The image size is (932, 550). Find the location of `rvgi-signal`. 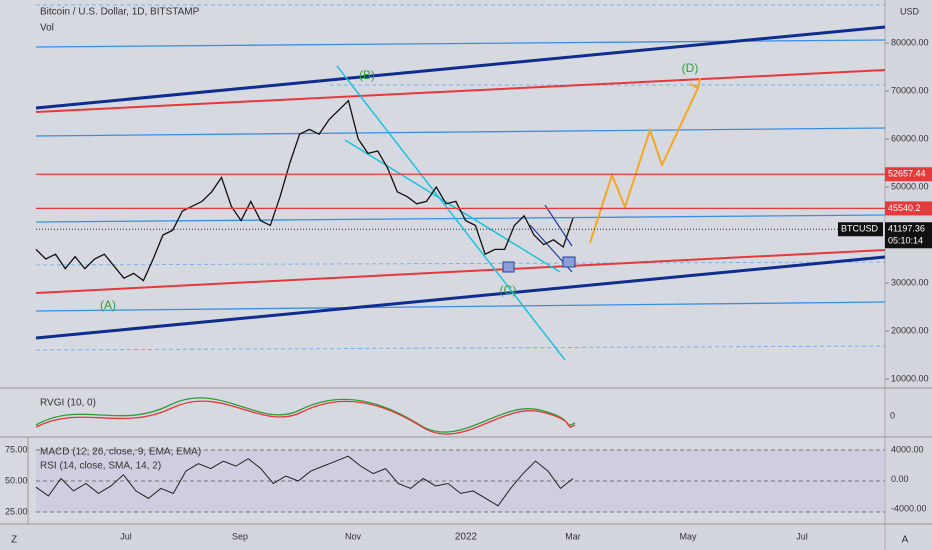

rvgi-signal is located at coordinates (305, 417).